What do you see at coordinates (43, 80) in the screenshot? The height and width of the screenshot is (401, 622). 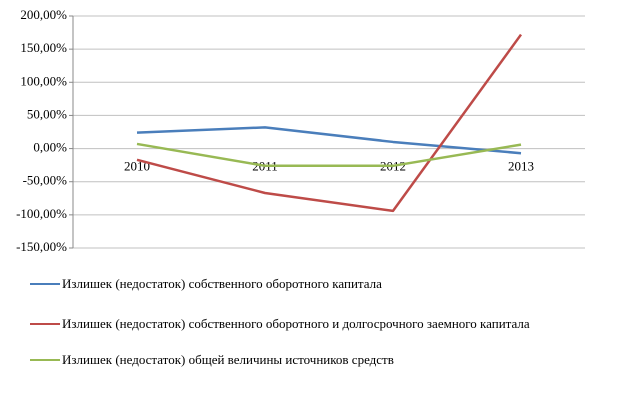 I see `y-tick-label: 100,00%` at bounding box center [43, 80].